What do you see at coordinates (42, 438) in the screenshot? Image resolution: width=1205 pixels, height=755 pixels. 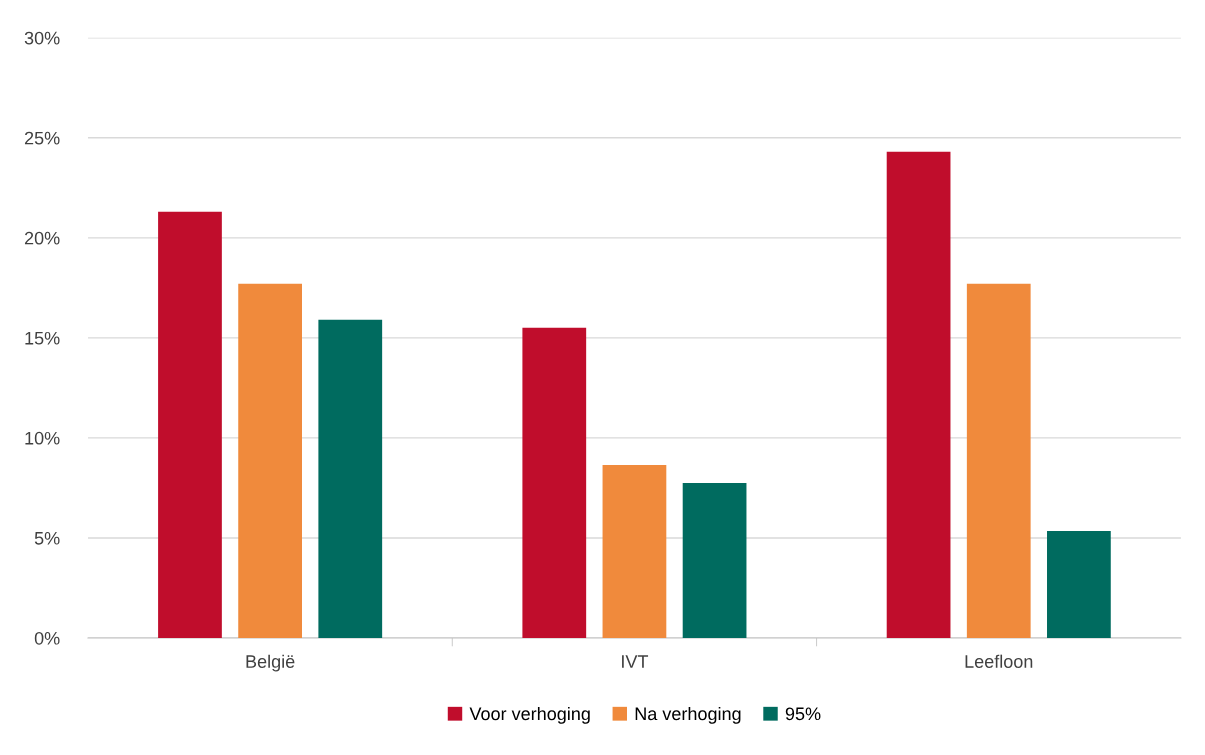 I see `y-tick-label: 10%` at bounding box center [42, 438].